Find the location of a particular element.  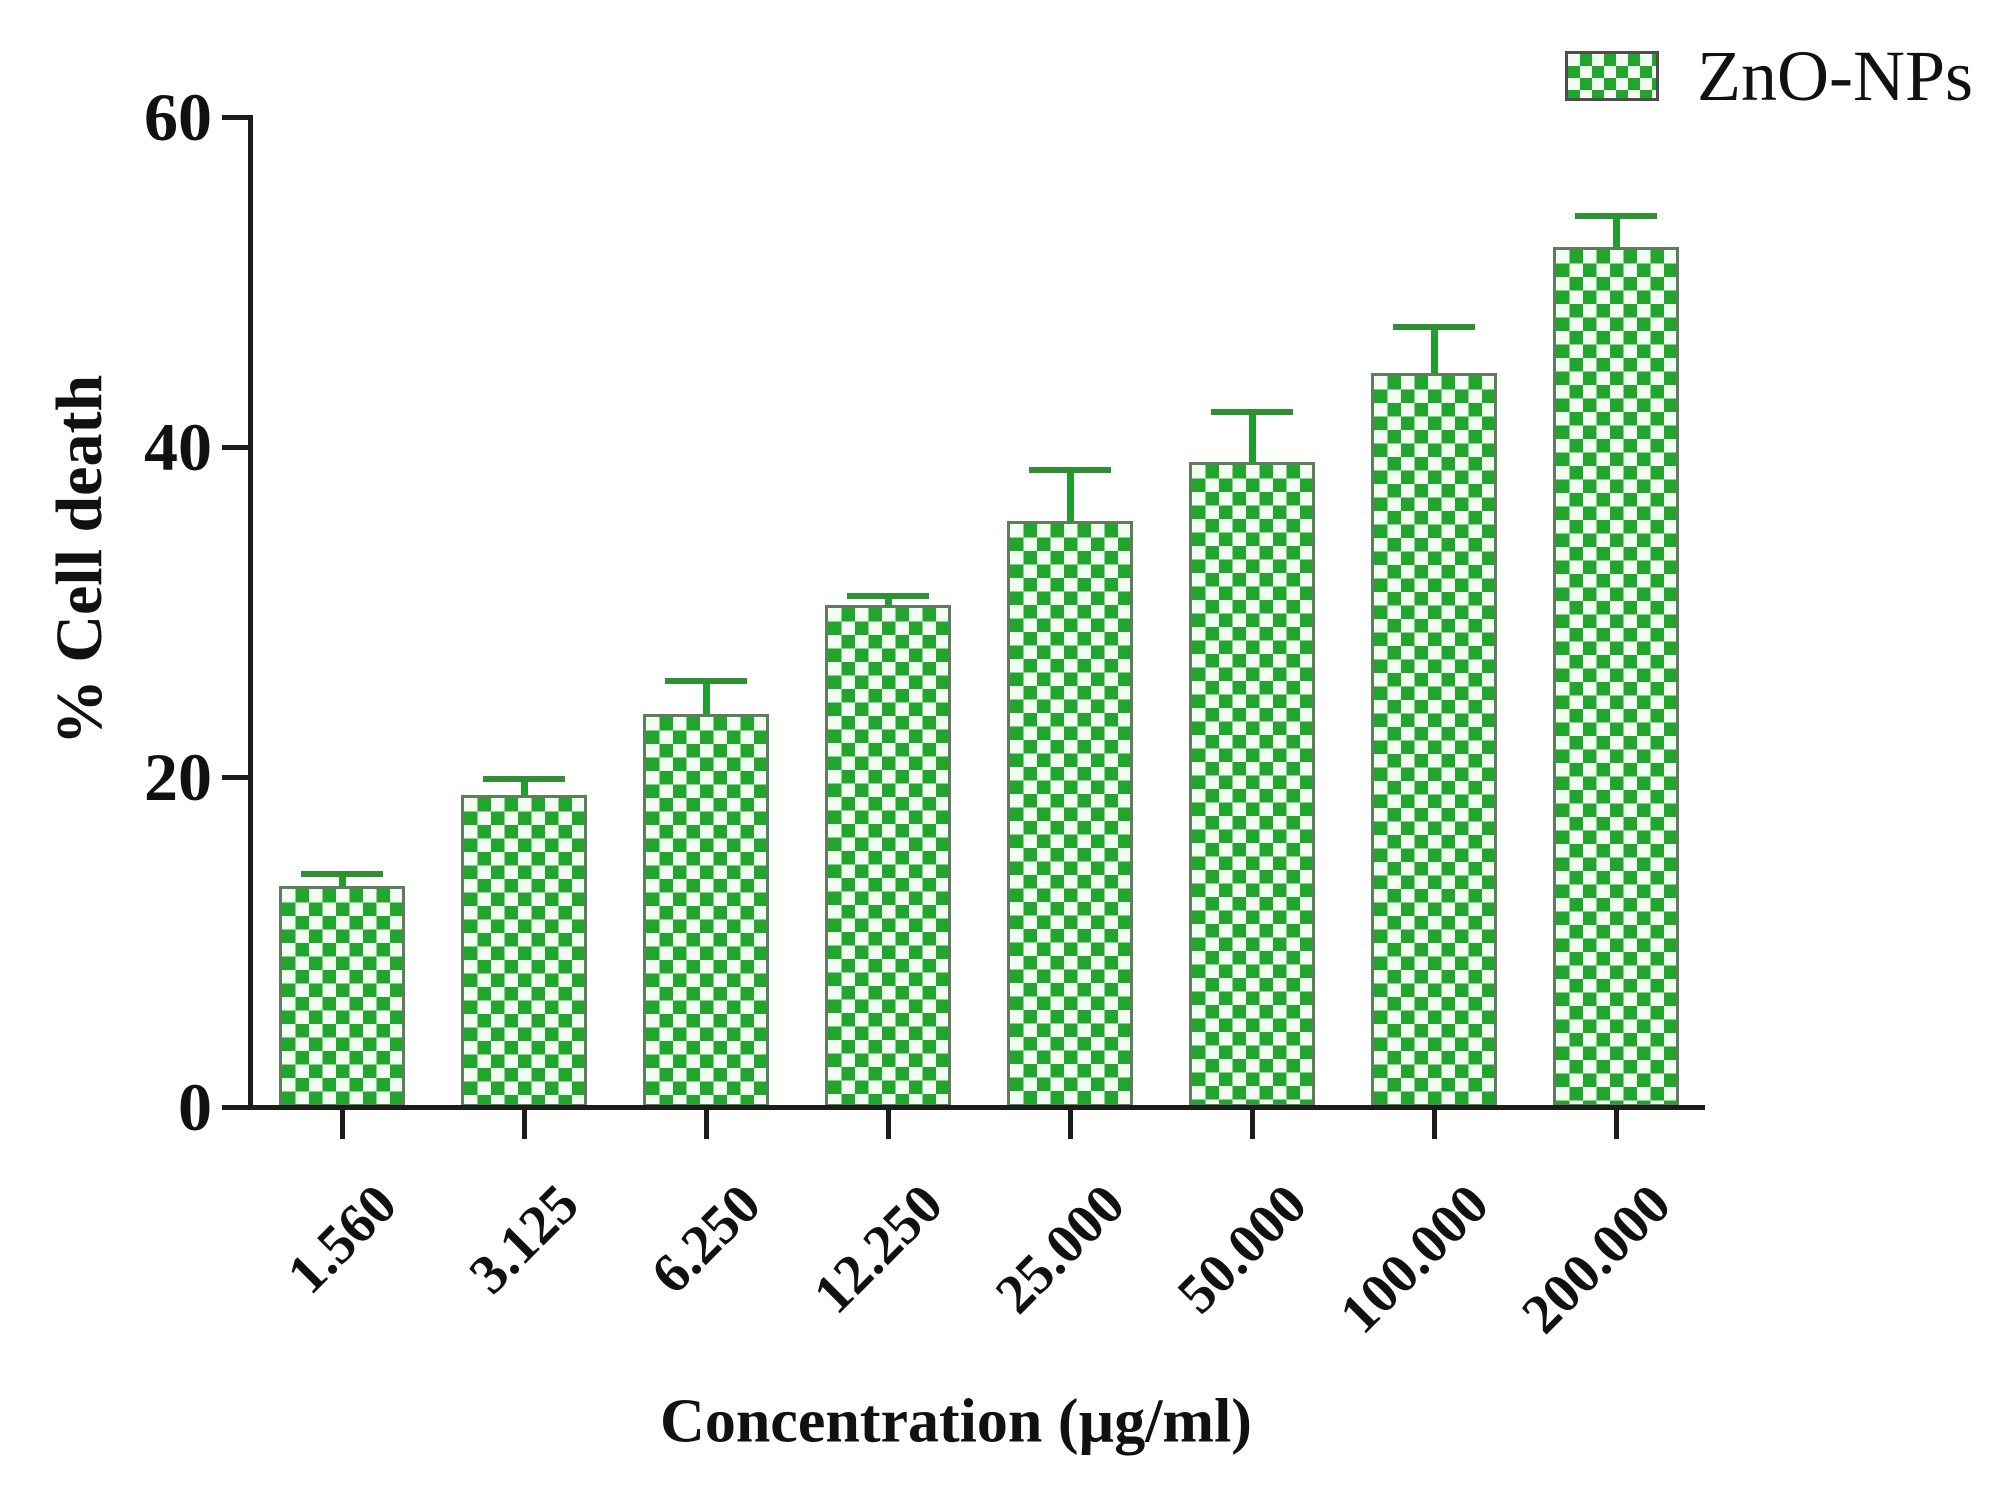

bar-200.000 is located at coordinates (1616, 677).